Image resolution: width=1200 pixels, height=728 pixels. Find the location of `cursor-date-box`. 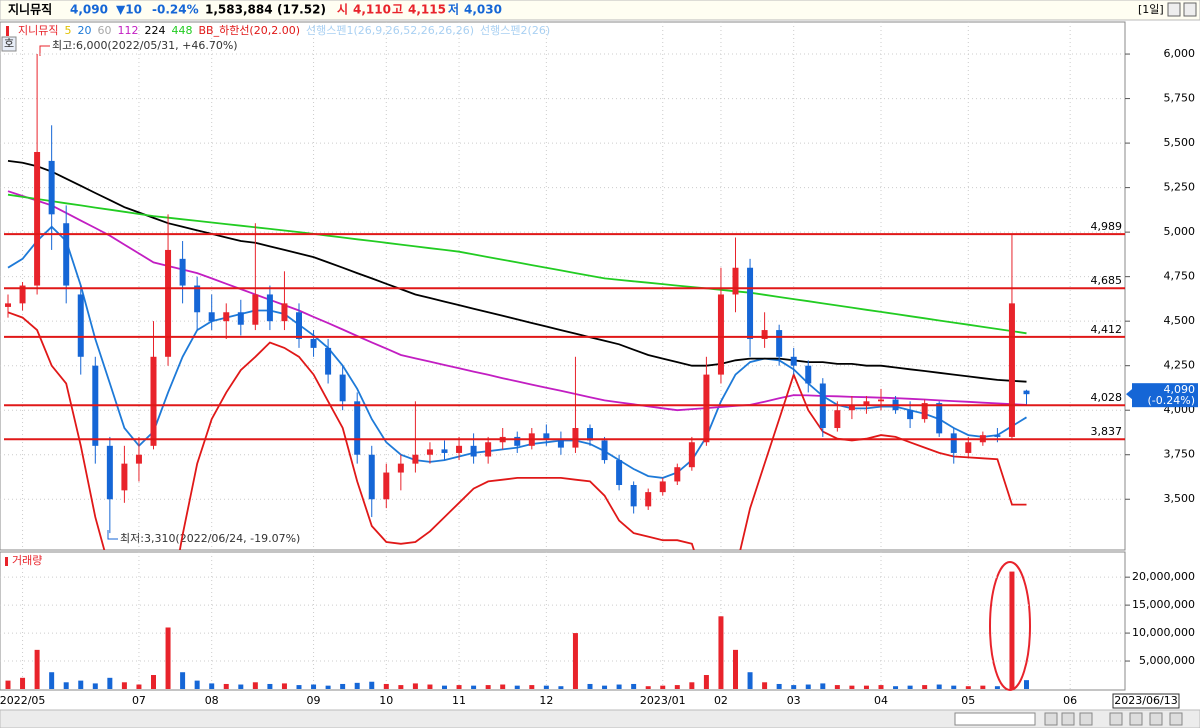

cursor-date-box is located at coordinates (1146, 701).